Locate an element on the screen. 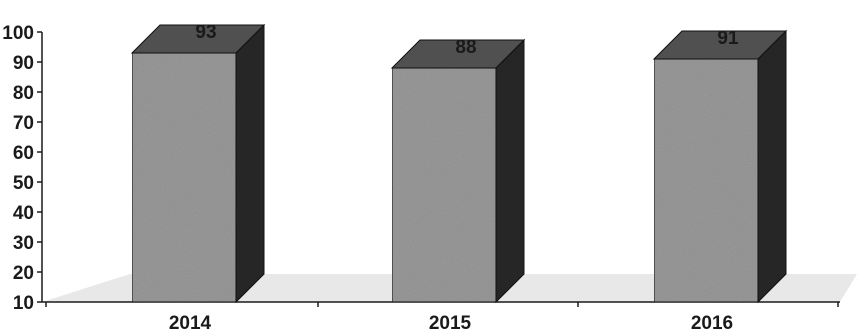 The image size is (857, 335). data-label: 91 is located at coordinates (728, 38).